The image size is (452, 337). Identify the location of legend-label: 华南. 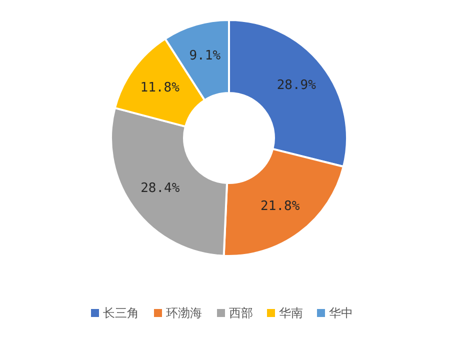
(291, 313).